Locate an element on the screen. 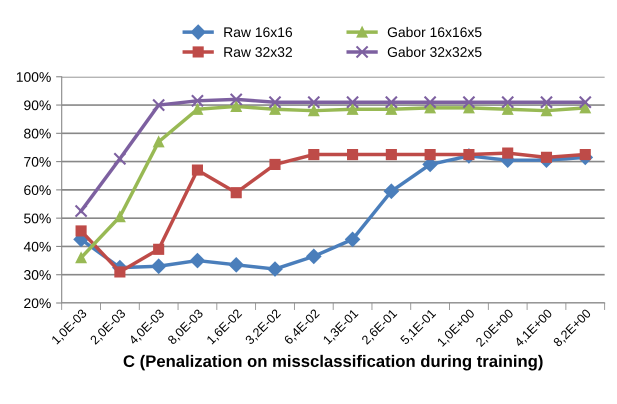  y-tick-label: 50% is located at coordinates (37, 218).